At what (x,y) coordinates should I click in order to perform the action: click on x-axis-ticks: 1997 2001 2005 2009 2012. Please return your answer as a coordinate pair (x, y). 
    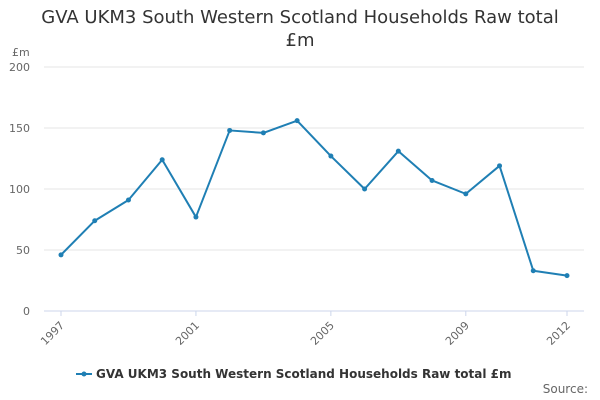
    Looking at the image, I should click on (305, 329).